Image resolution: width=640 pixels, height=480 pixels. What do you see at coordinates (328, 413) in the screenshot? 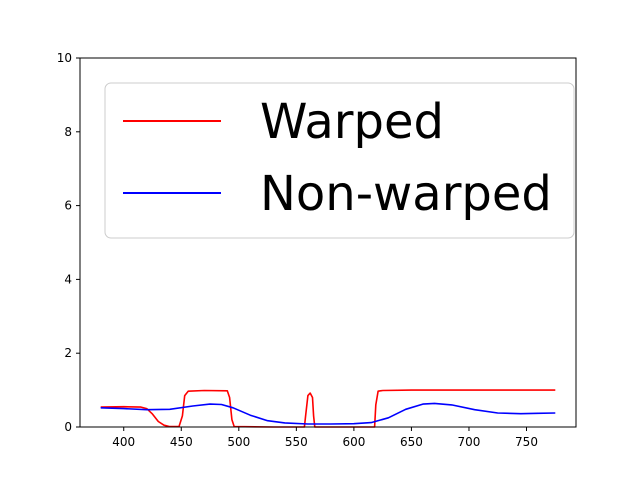
I see `series-line-non-warped` at bounding box center [328, 413].